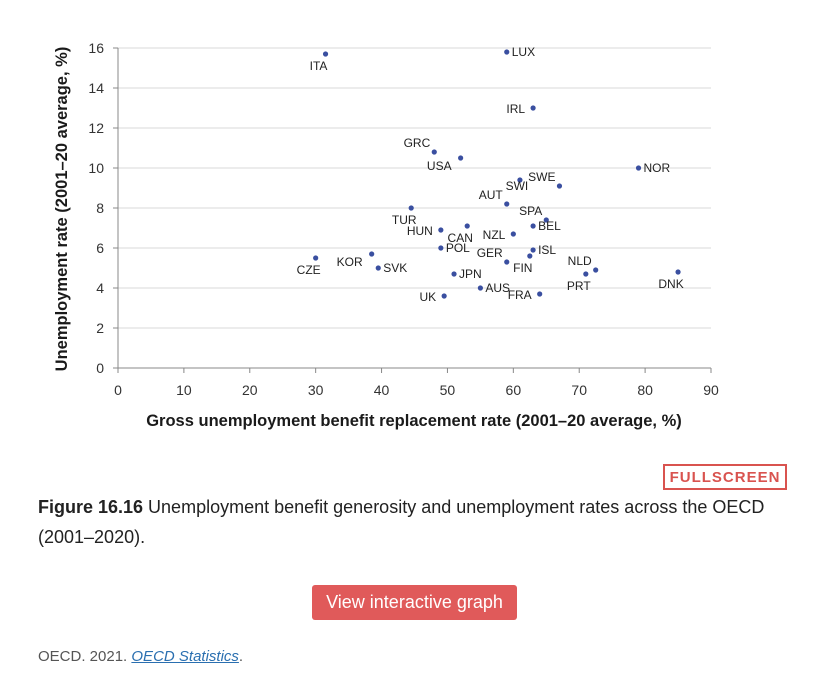 The height and width of the screenshot is (692, 824). What do you see at coordinates (316, 390) in the screenshot?
I see `x-tick-label: 30` at bounding box center [316, 390].